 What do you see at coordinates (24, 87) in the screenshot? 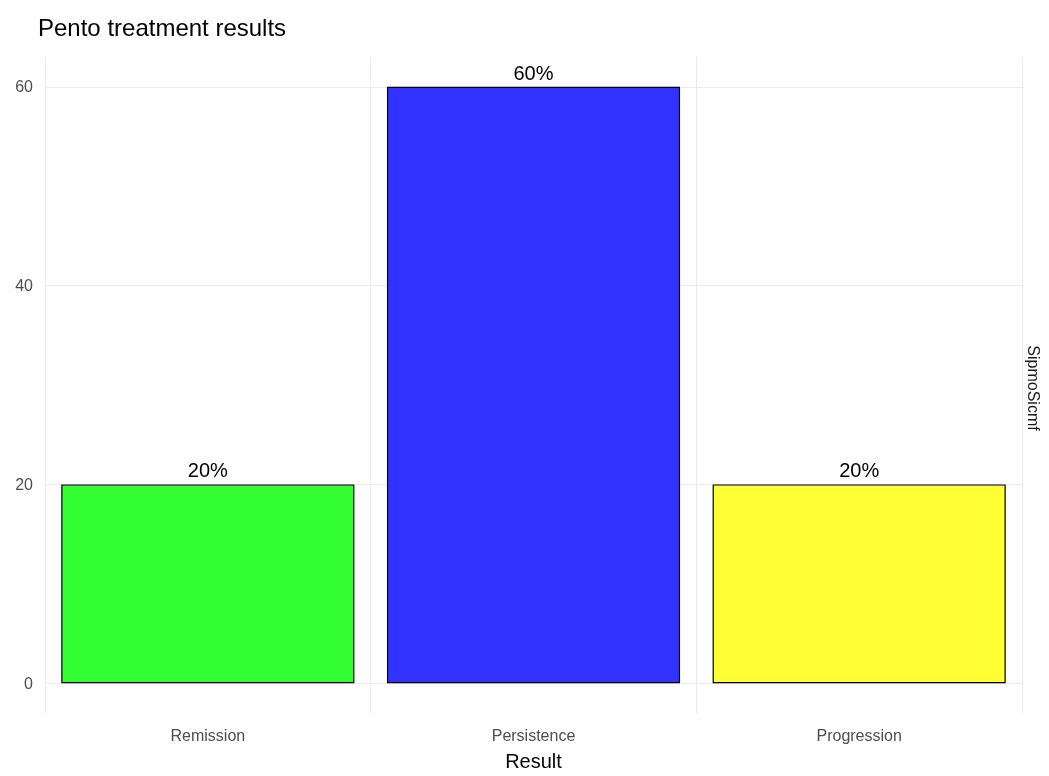
I see `y-tick-label: 60` at bounding box center [24, 87].